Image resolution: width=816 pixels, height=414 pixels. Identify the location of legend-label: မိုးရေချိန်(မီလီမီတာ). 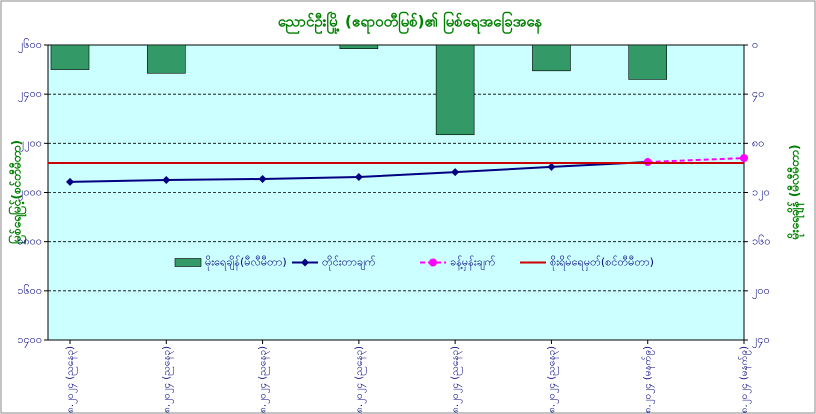
(246, 263).